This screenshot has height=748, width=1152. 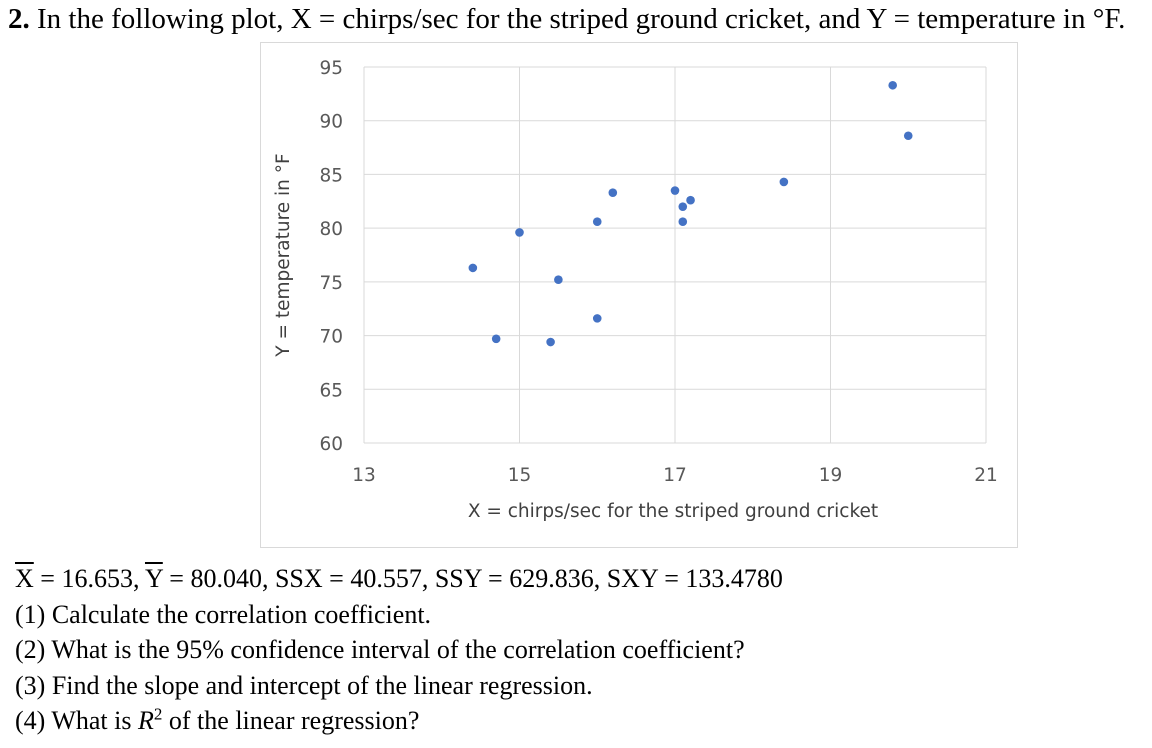 What do you see at coordinates (331, 122) in the screenshot?
I see `y-tick-label: 90` at bounding box center [331, 122].